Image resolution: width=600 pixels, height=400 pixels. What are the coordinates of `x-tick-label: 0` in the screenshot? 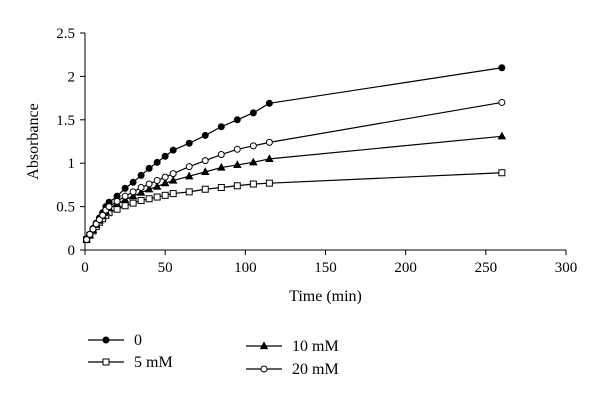 It's located at (85, 268).